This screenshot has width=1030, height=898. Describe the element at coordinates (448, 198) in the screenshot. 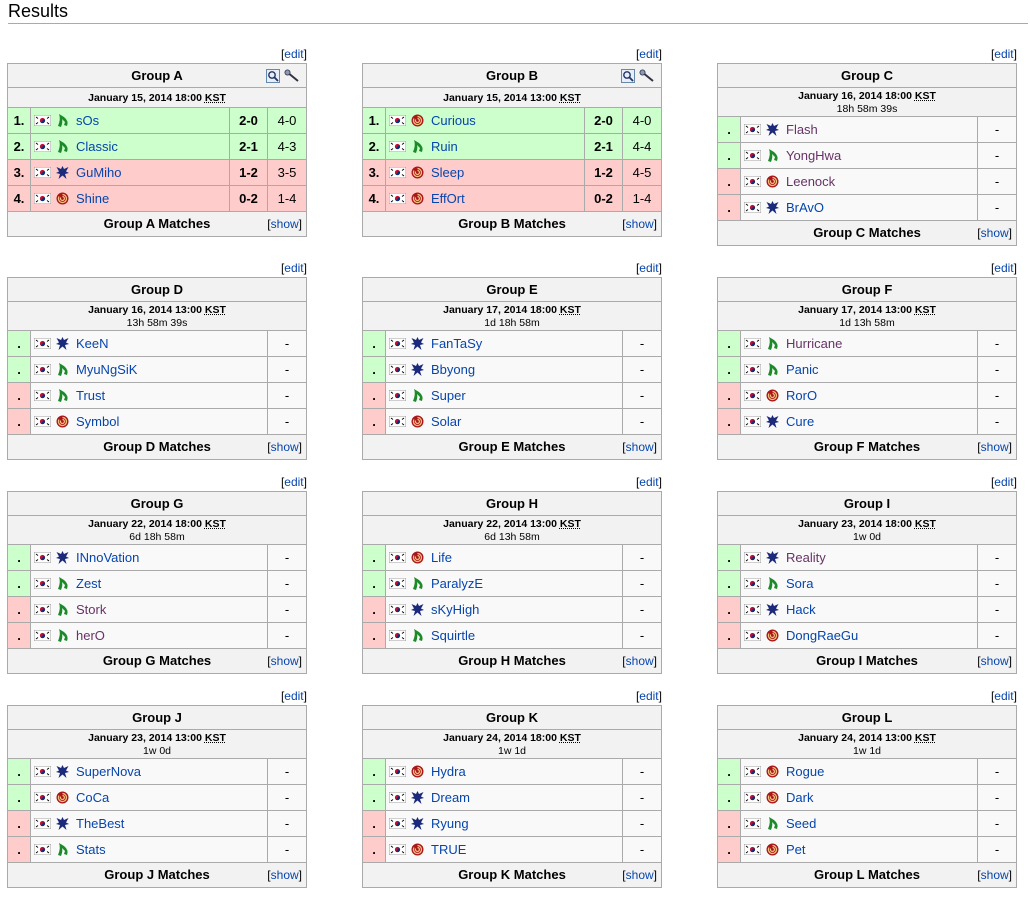

I see `player-link: EffOrt` at that location.